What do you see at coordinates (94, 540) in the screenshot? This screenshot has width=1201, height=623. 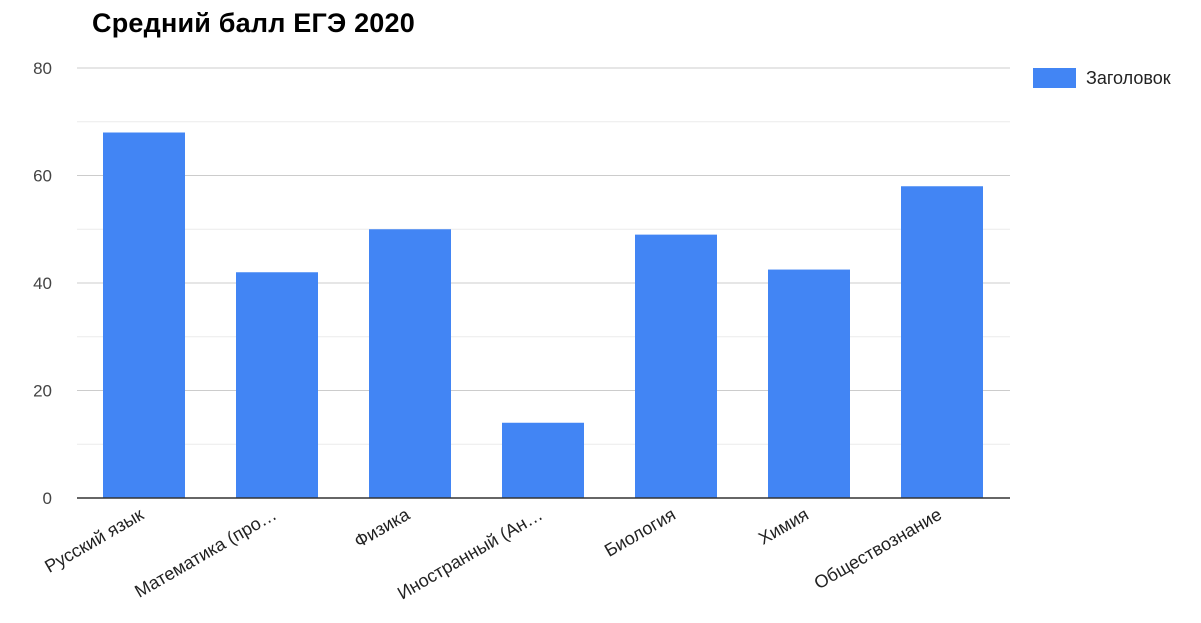 I see `x-tick-label: Русский язык` at bounding box center [94, 540].